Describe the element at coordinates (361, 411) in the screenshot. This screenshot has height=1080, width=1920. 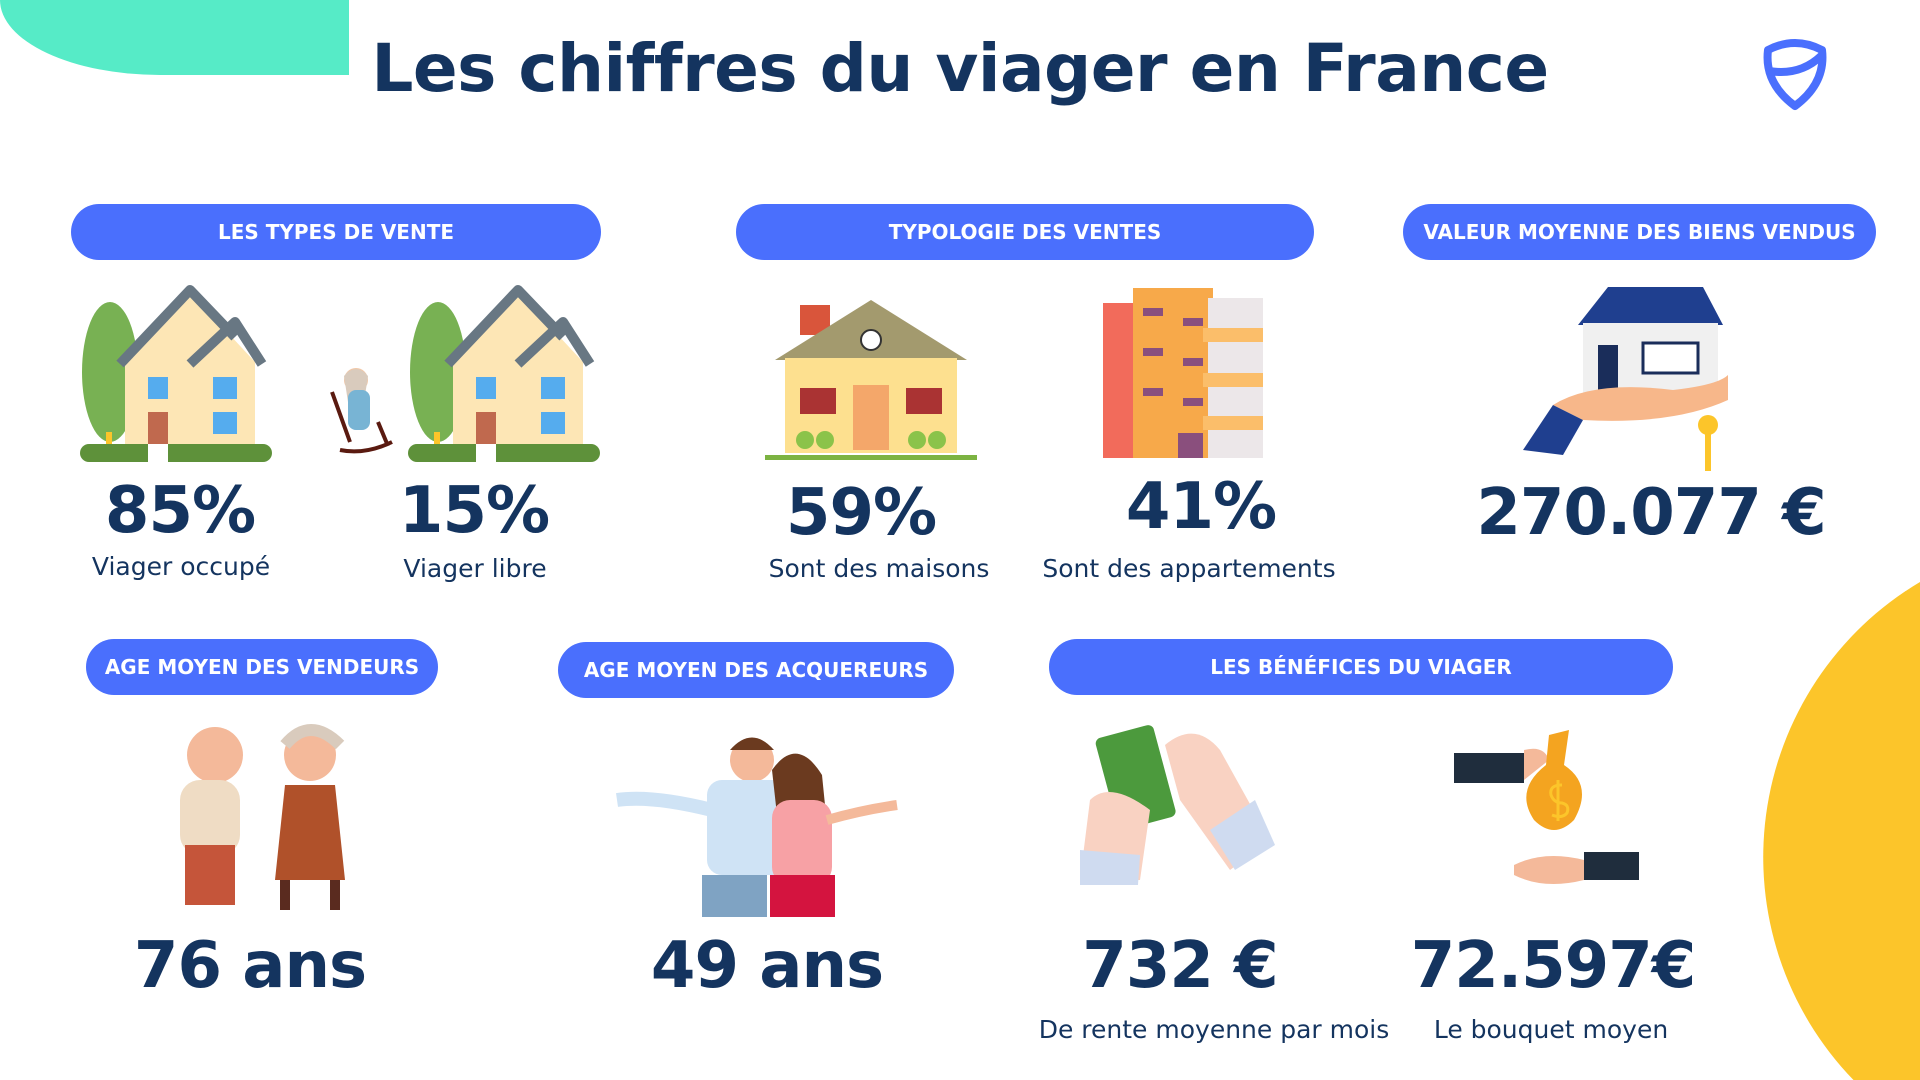
I see `elderly-rocking-chair-illustration` at that location.